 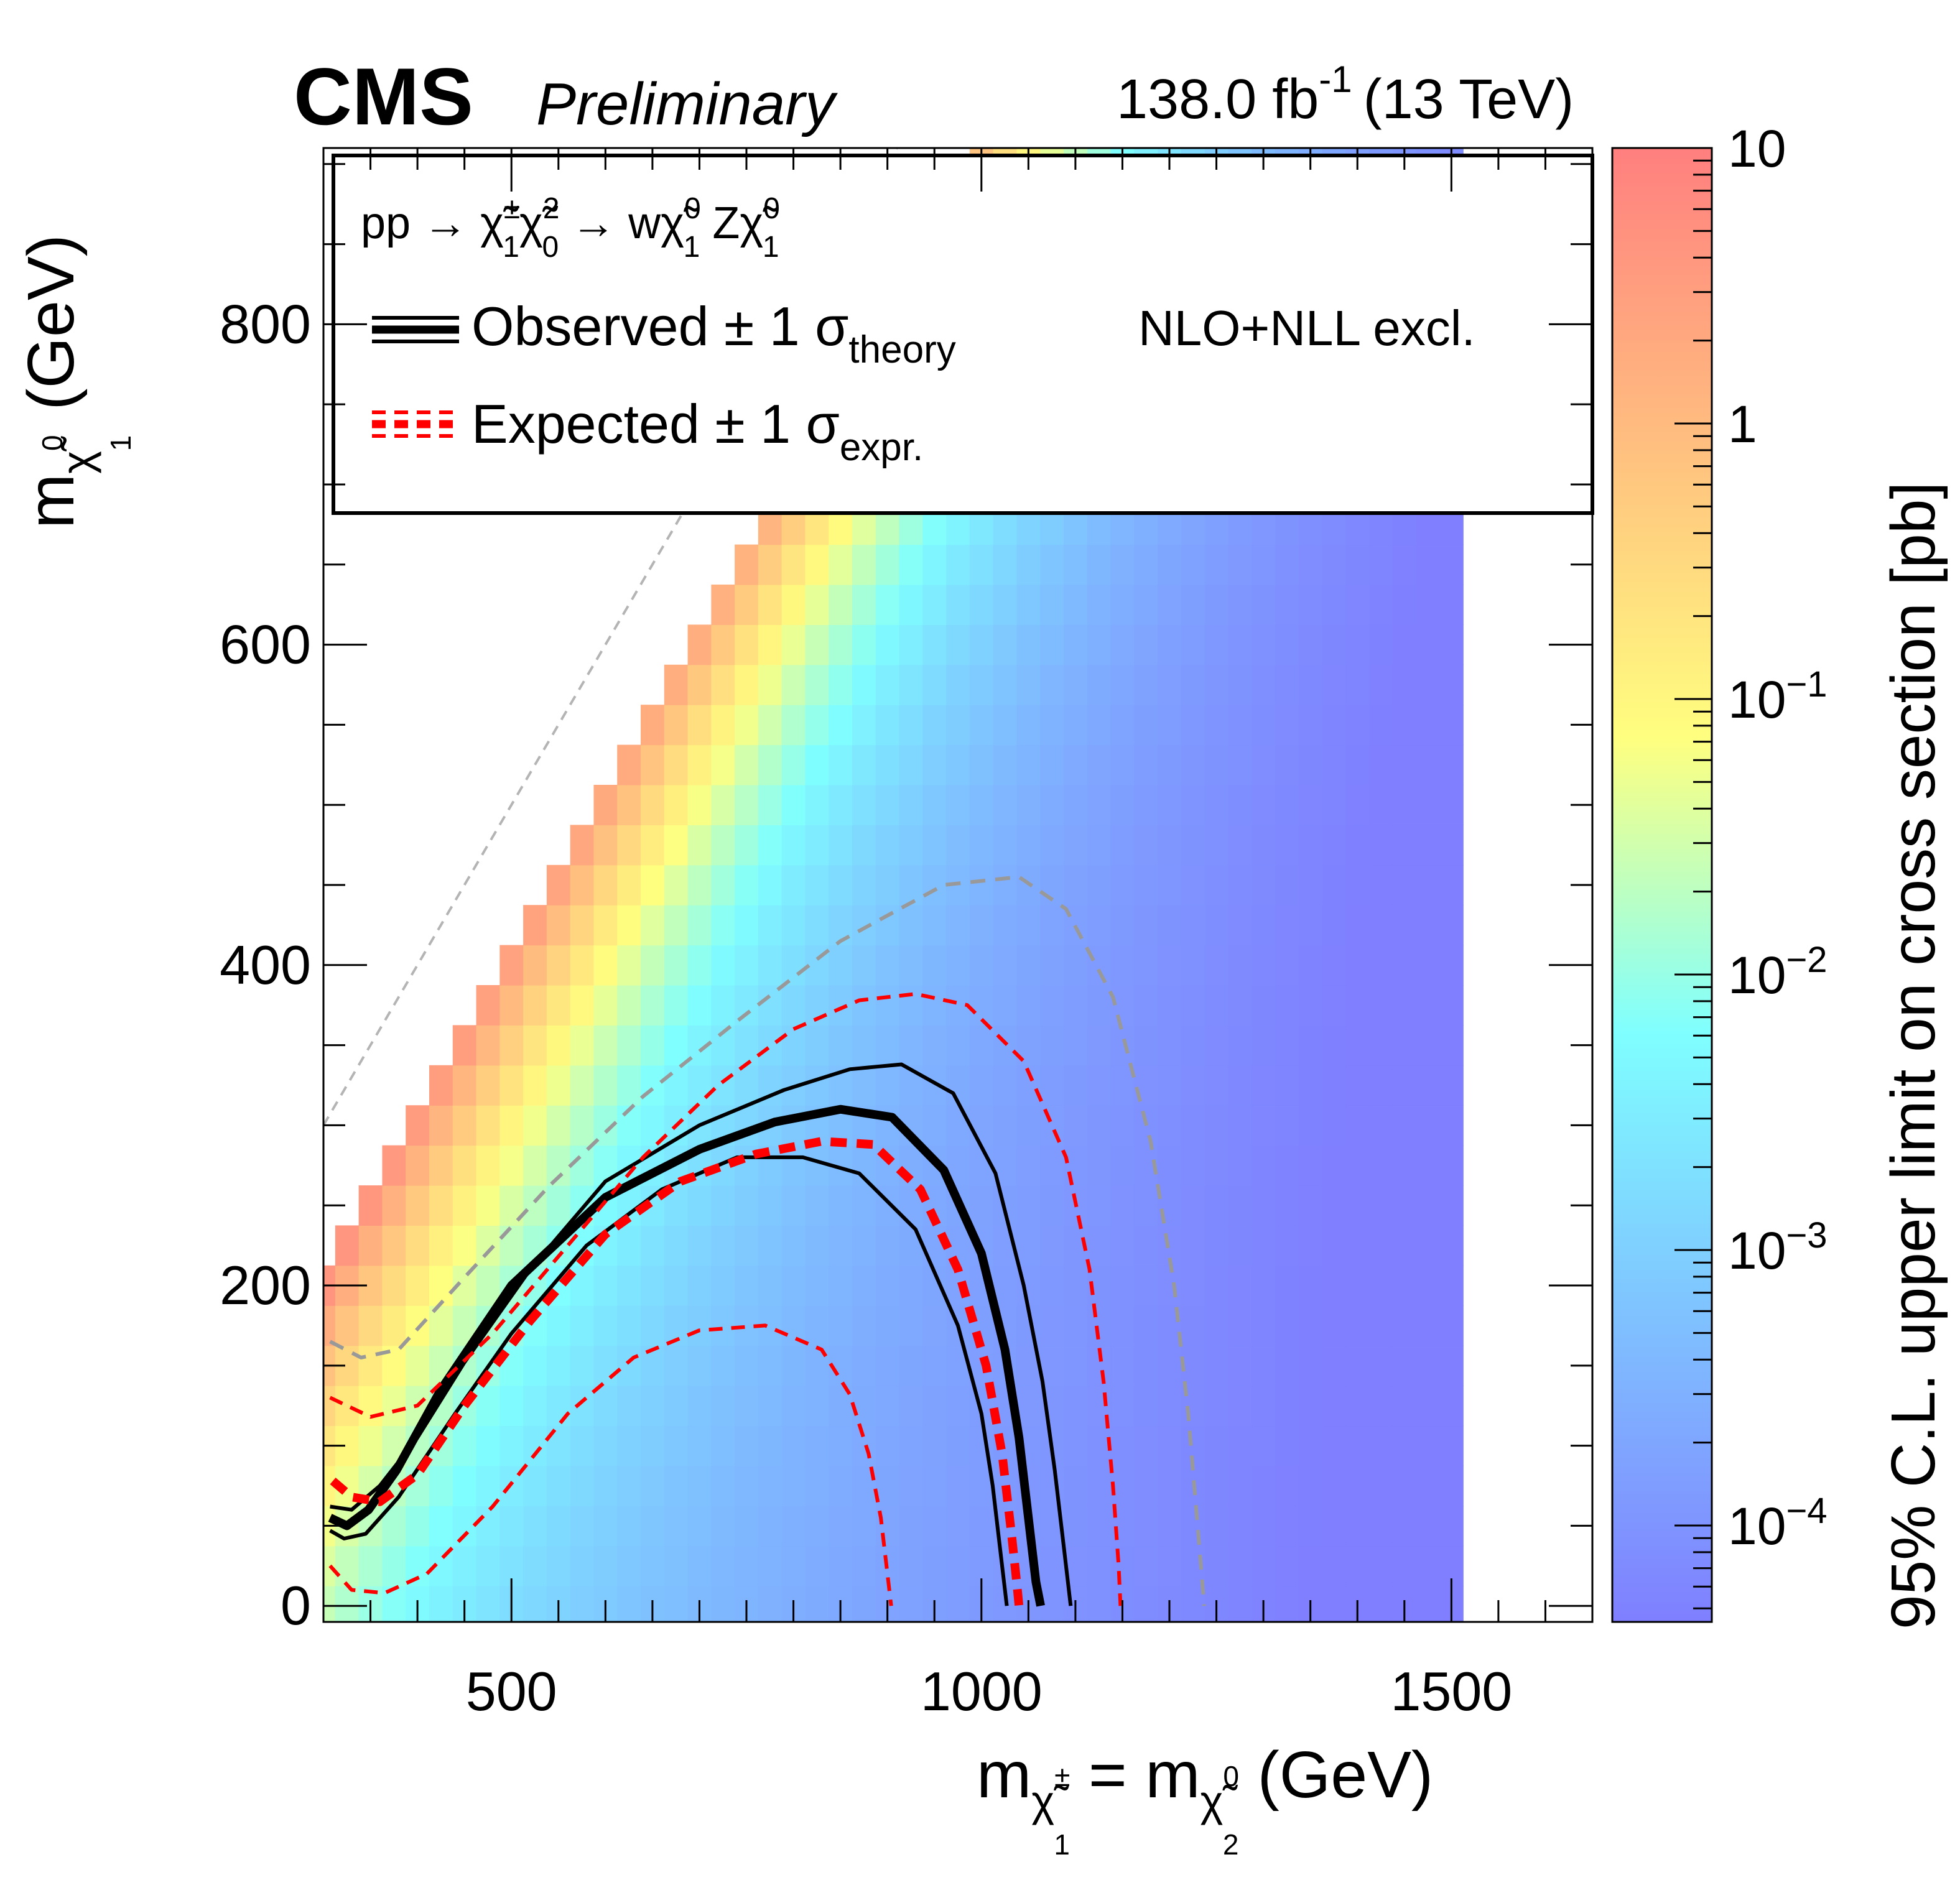 What do you see at coordinates (713, 333) in the screenshot?
I see `legend-observed: Observed ± 1 σtheory` at bounding box center [713, 333].